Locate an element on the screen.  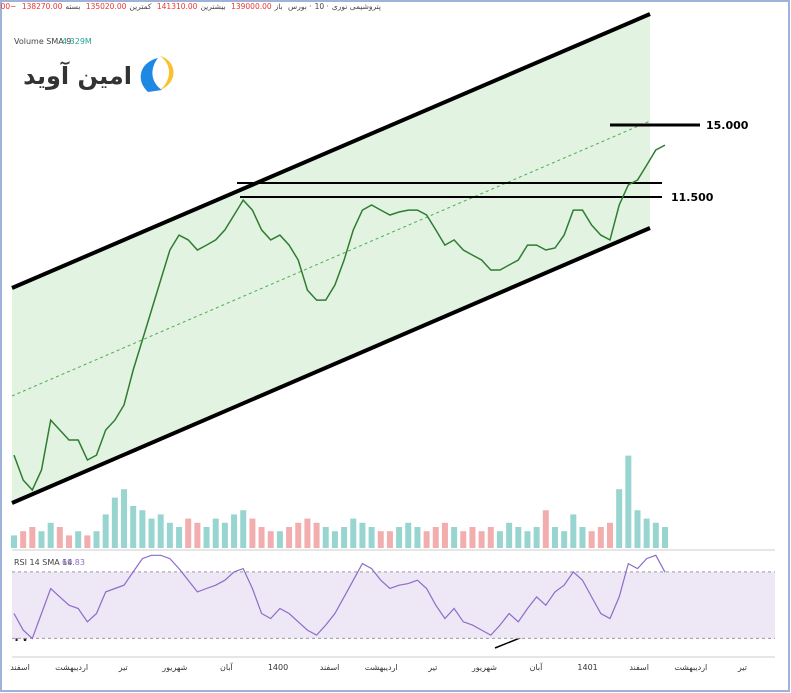
volume-label: Volume SMA 9 is located at coordinates (42, 41).